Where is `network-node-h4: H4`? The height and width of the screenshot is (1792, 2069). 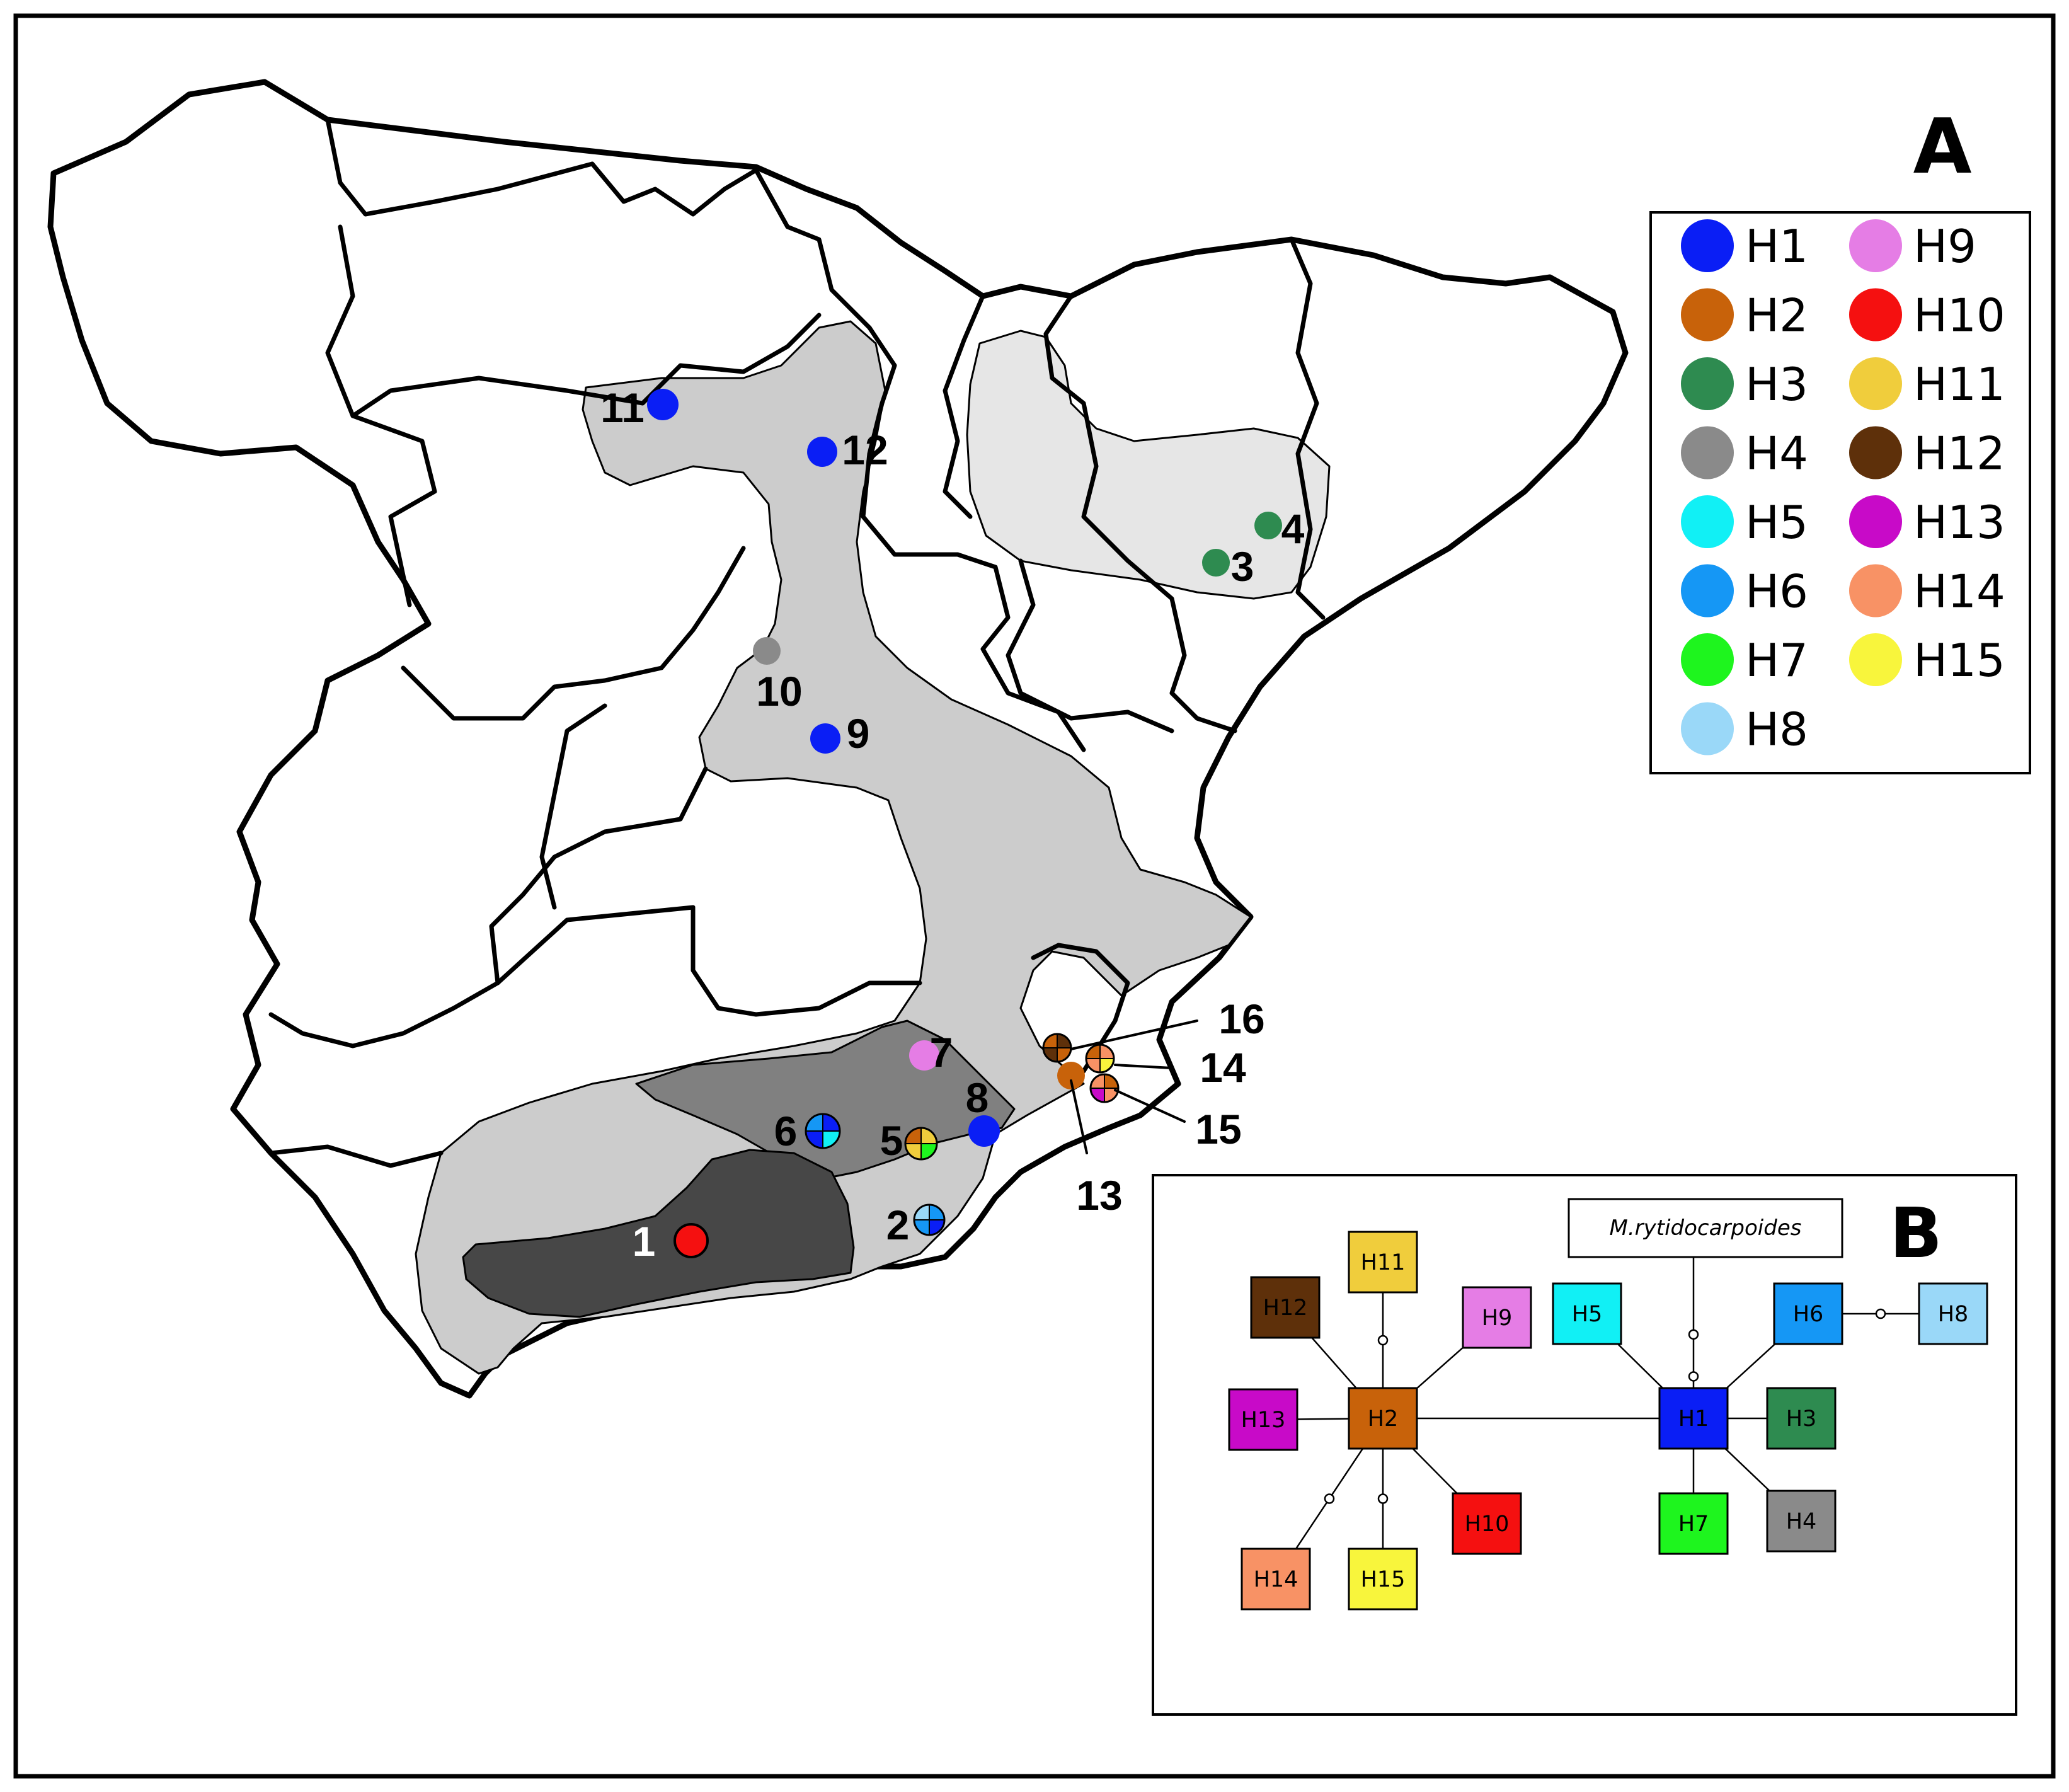
network-node-h4: H4 is located at coordinates (1801, 1522).